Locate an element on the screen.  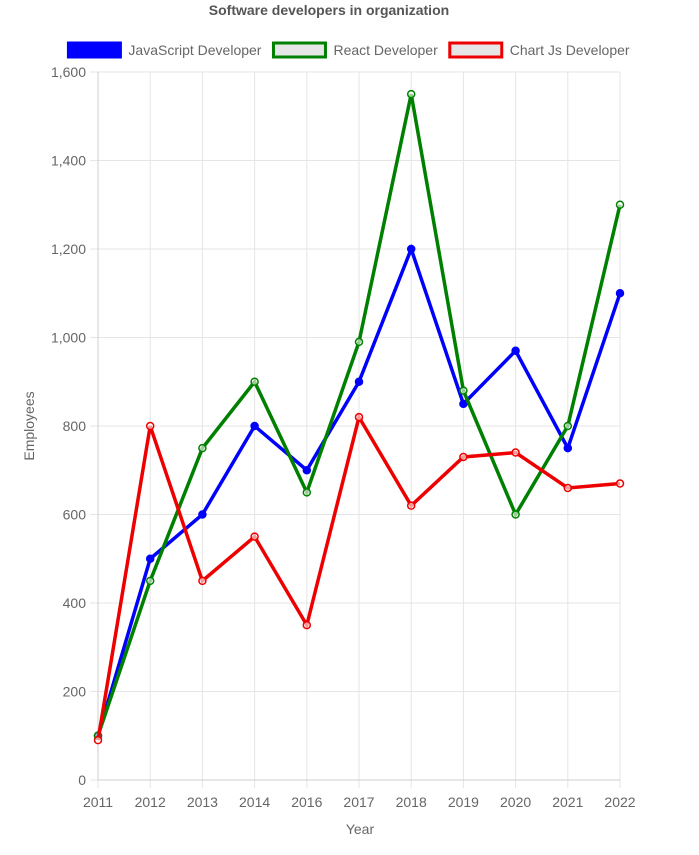
y-tick-label: 0 is located at coordinates (82, 780).